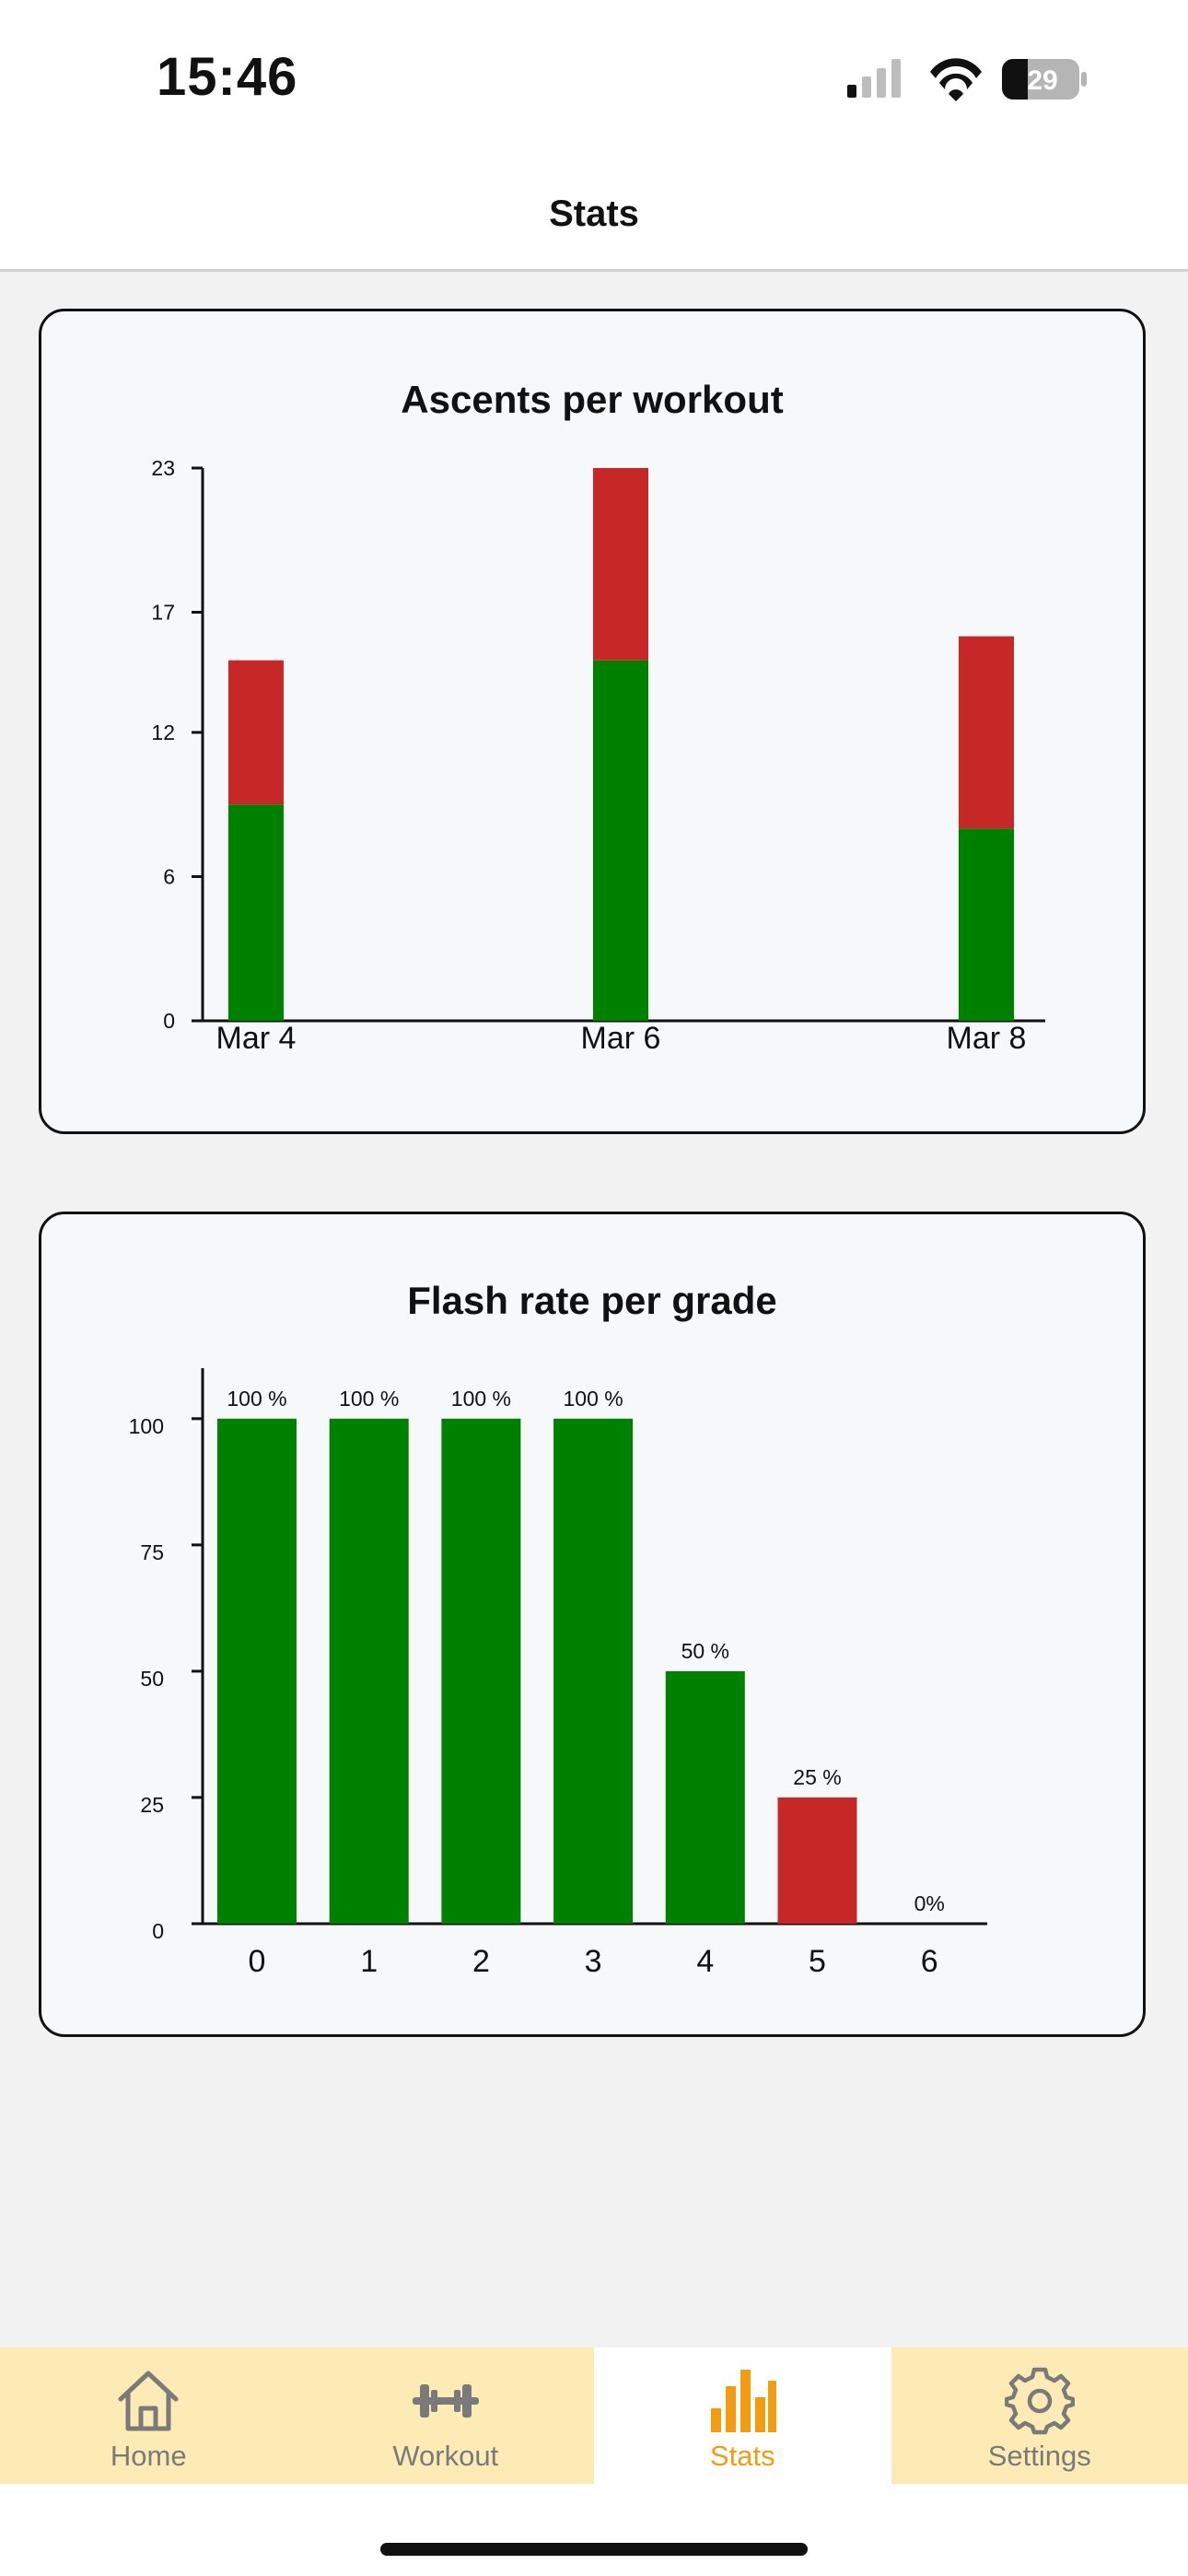 The height and width of the screenshot is (2576, 1188). I want to click on ascents-y-tick-label: 12, so click(163, 732).